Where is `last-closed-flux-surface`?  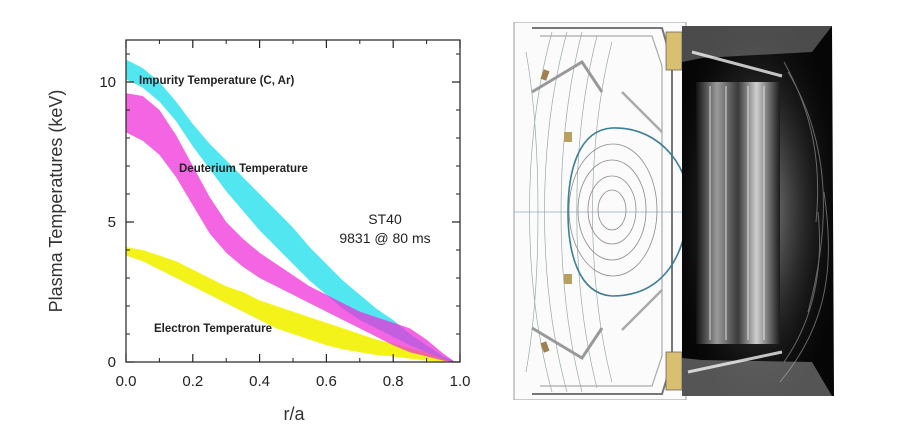
last-closed-flux-surface is located at coordinates (628, 212).